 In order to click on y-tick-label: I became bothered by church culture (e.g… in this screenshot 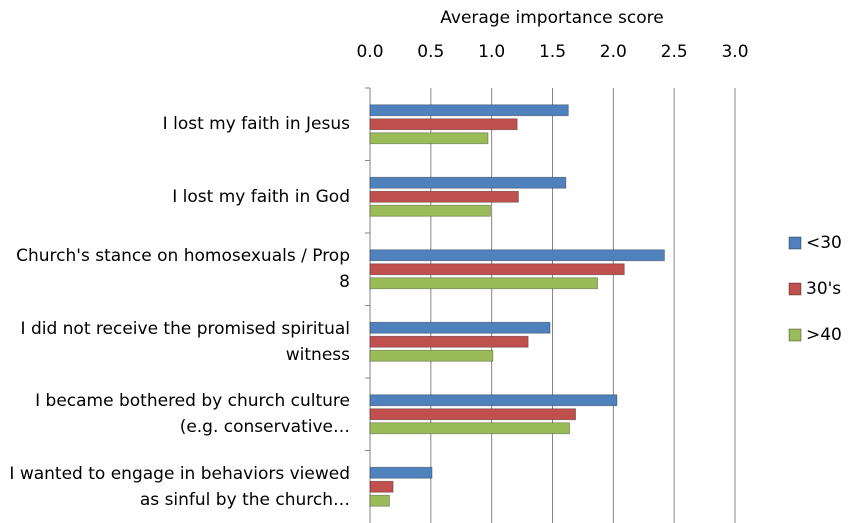, I will do `click(192, 414)`.